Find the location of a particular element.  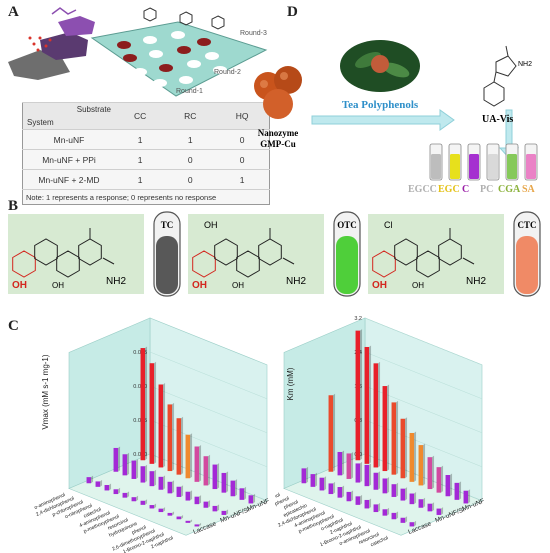

y-tick-label: 0.015 is located at coordinates (140, 353).